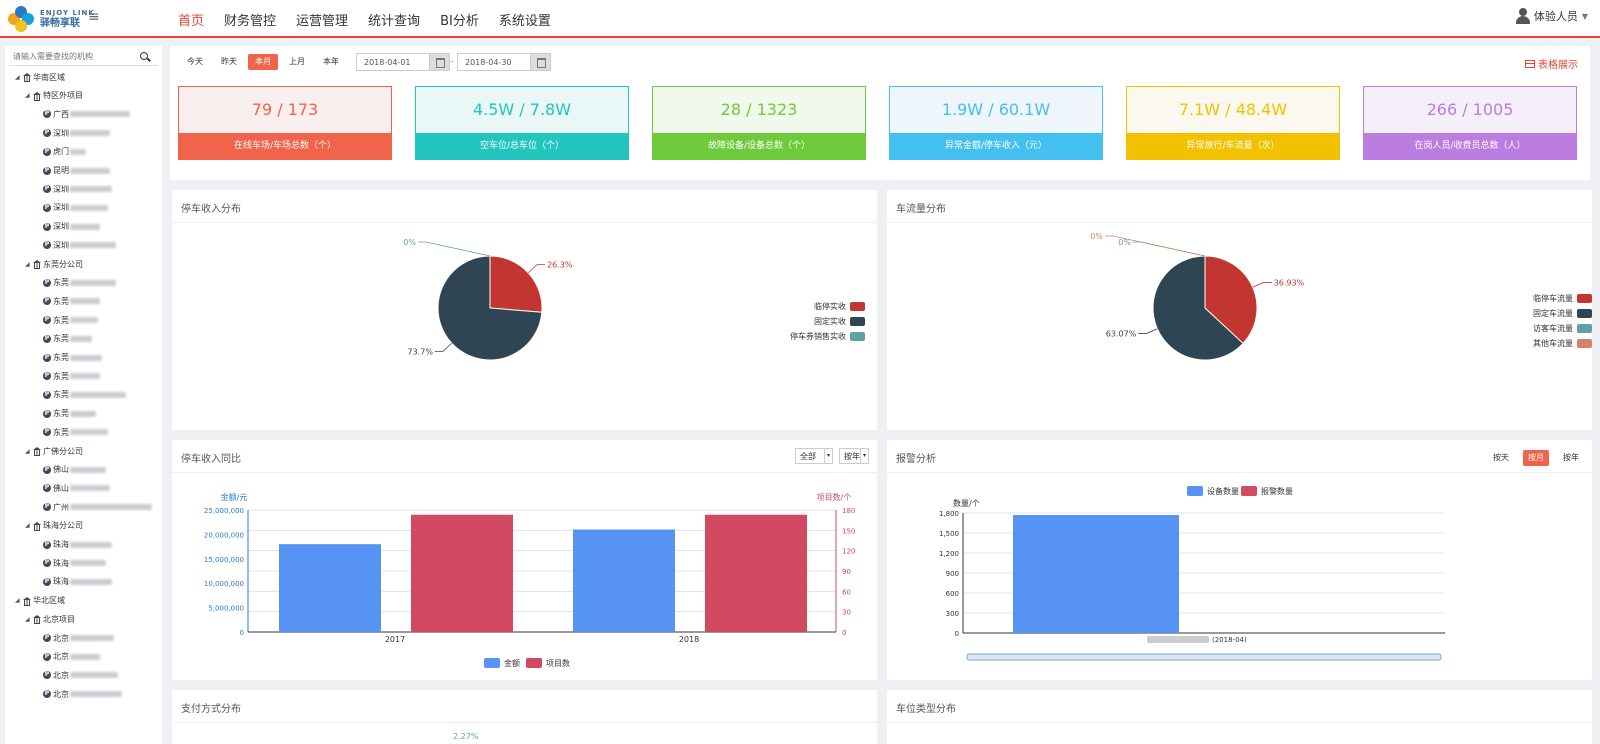 This screenshot has height=744, width=1600. What do you see at coordinates (524, 21) in the screenshot?
I see `nav-item-settings: 系统设置` at bounding box center [524, 21].